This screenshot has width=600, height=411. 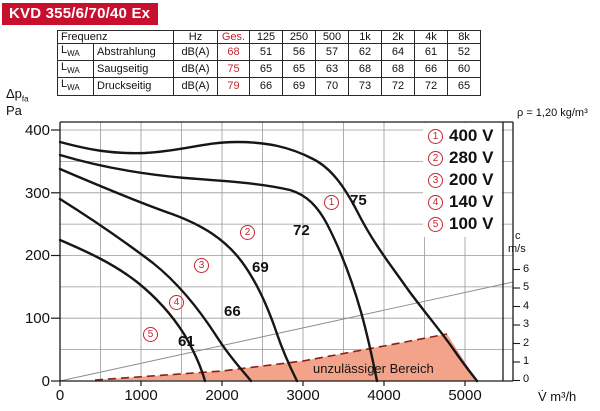 I want to click on forbidden-region-label: unzulässiger Bereich, so click(x=373, y=368).